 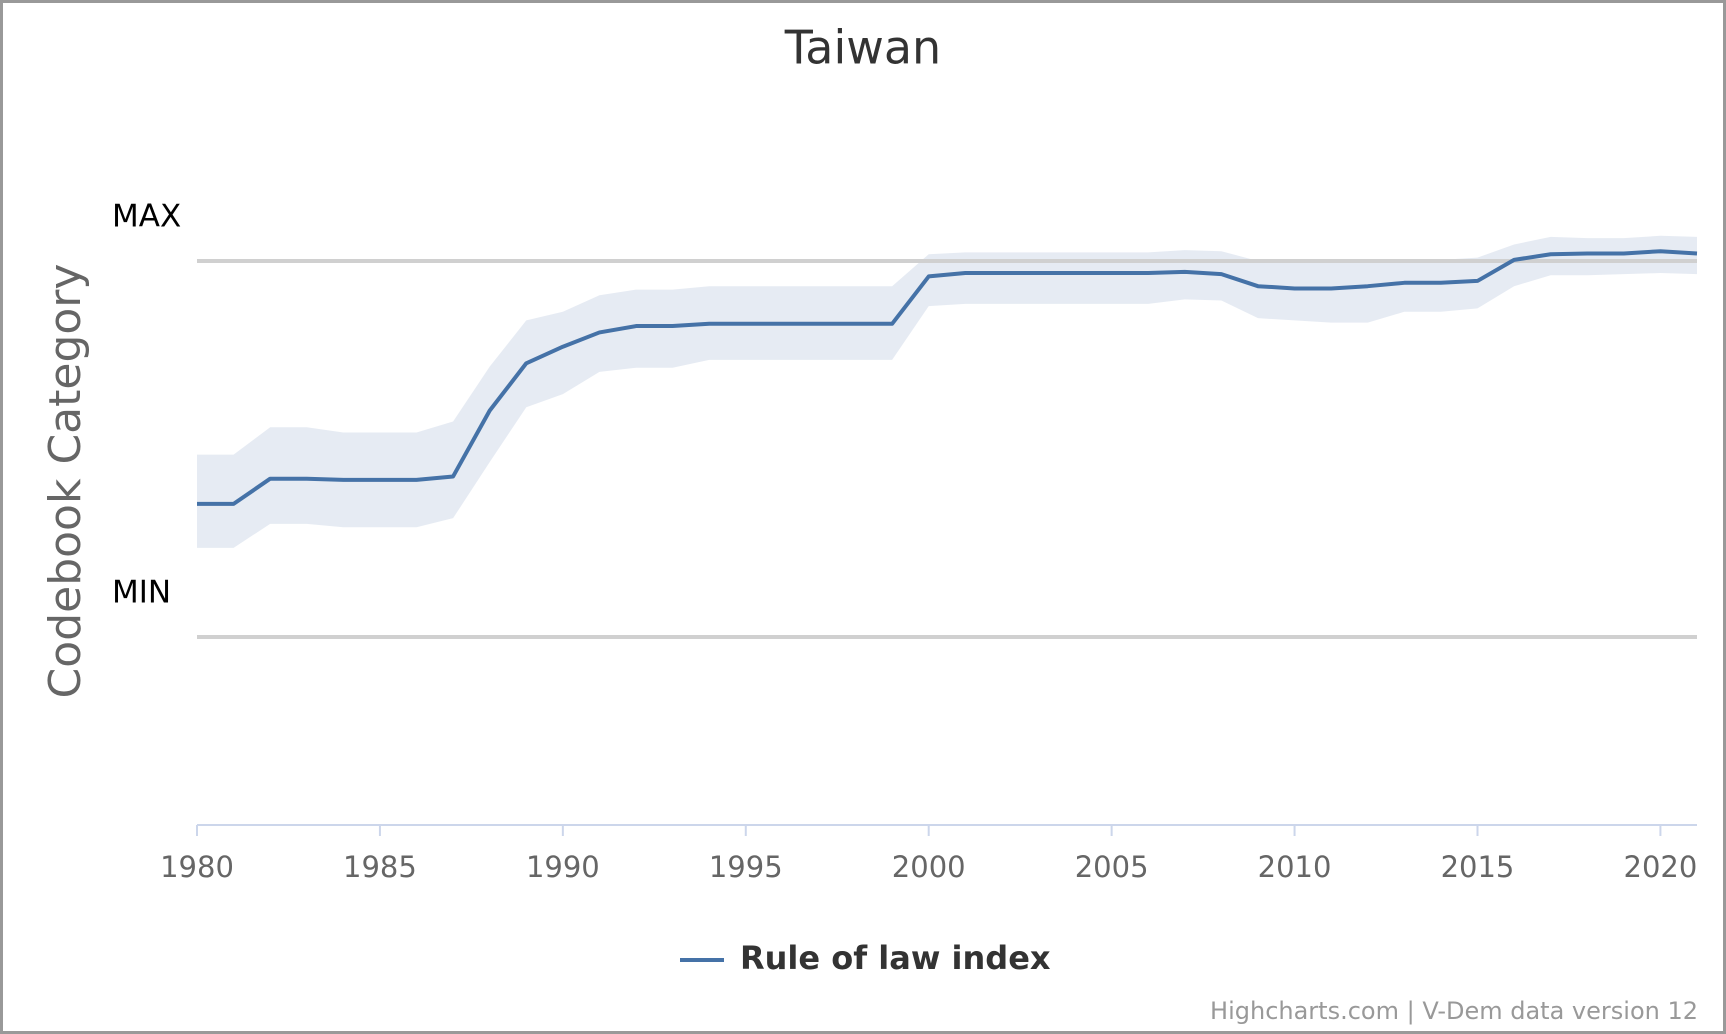 I want to click on credits: Highcharts.com | V-Dem data version 12, so click(x=1454, y=1011).